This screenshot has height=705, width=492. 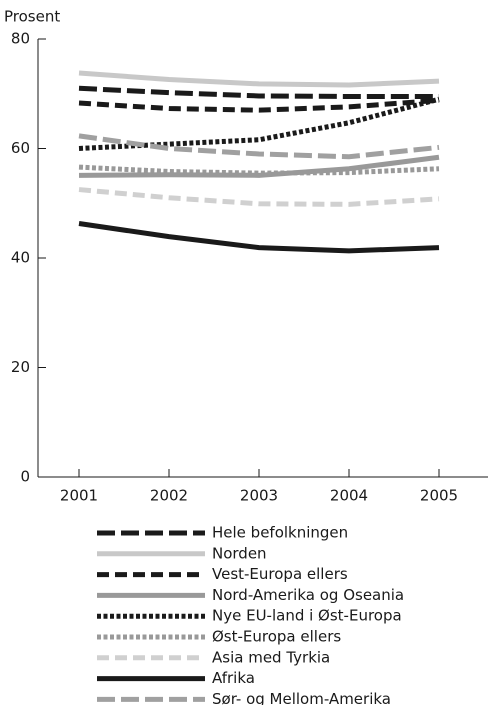 What do you see at coordinates (79, 496) in the screenshot?
I see `x-tick-label: 2001` at bounding box center [79, 496].